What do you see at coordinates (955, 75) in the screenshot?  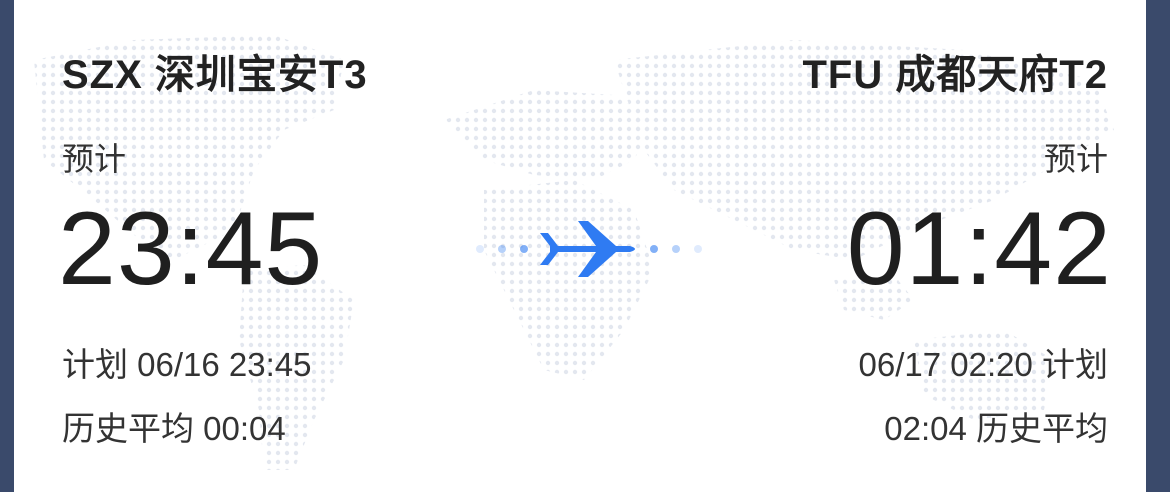 I see `arrival-airport: TFU 成都天府T2` at bounding box center [955, 75].